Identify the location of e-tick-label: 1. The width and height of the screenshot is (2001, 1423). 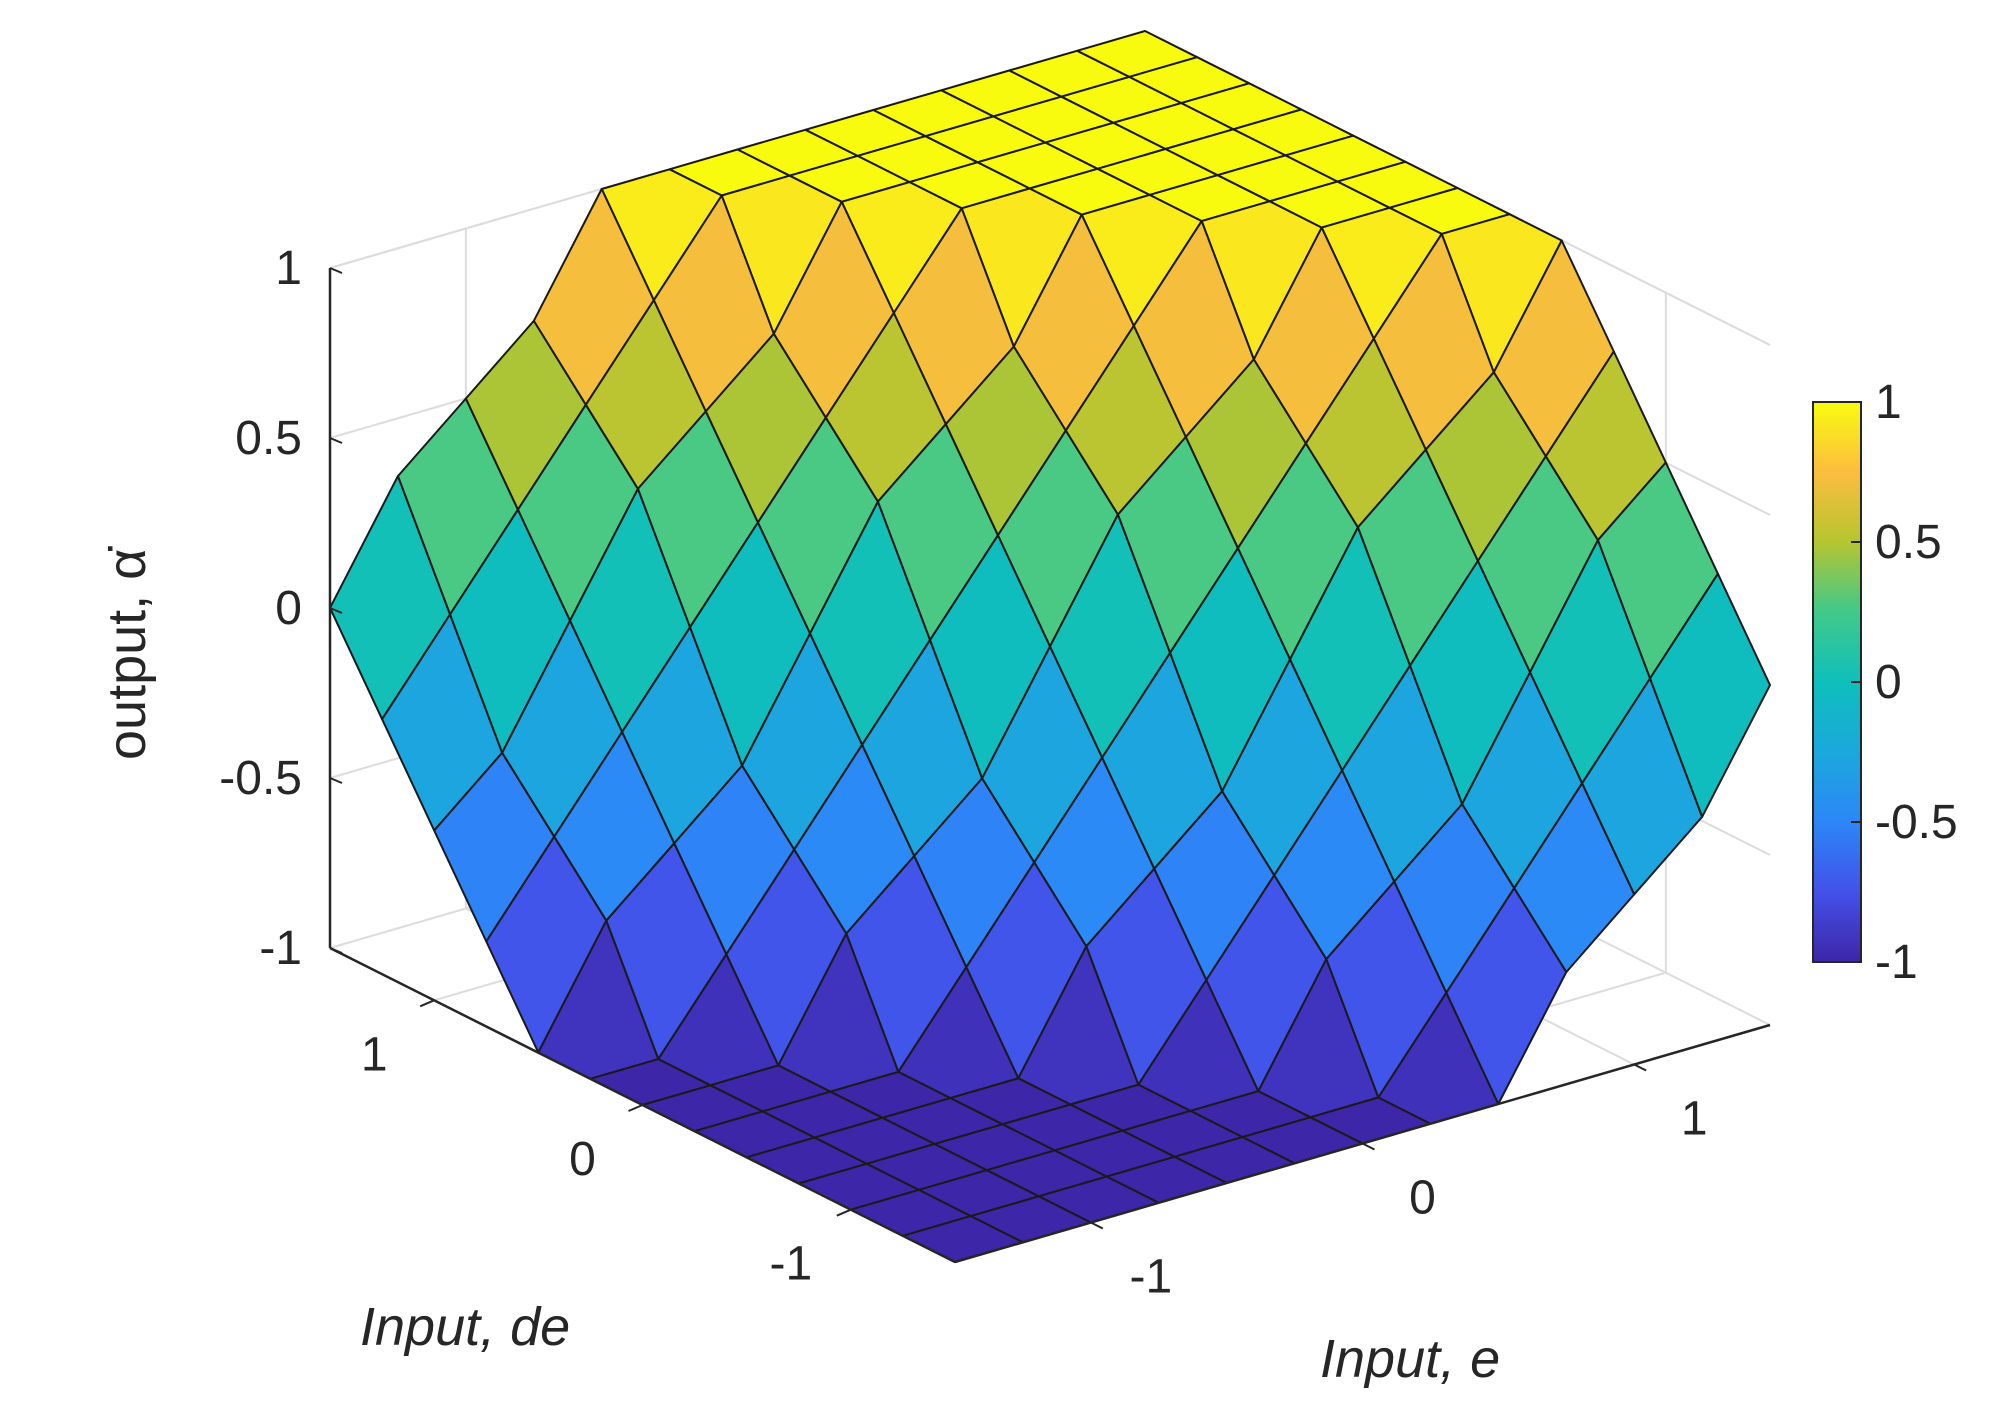
(1694, 1119).